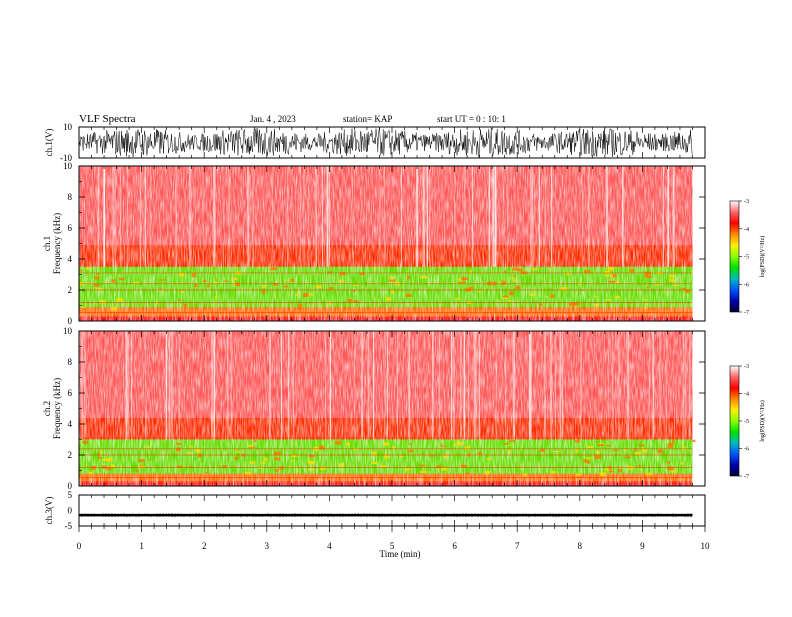 The height and width of the screenshot is (617, 792). Describe the element at coordinates (734, 256) in the screenshot. I see `colorbar-gradient` at that location.